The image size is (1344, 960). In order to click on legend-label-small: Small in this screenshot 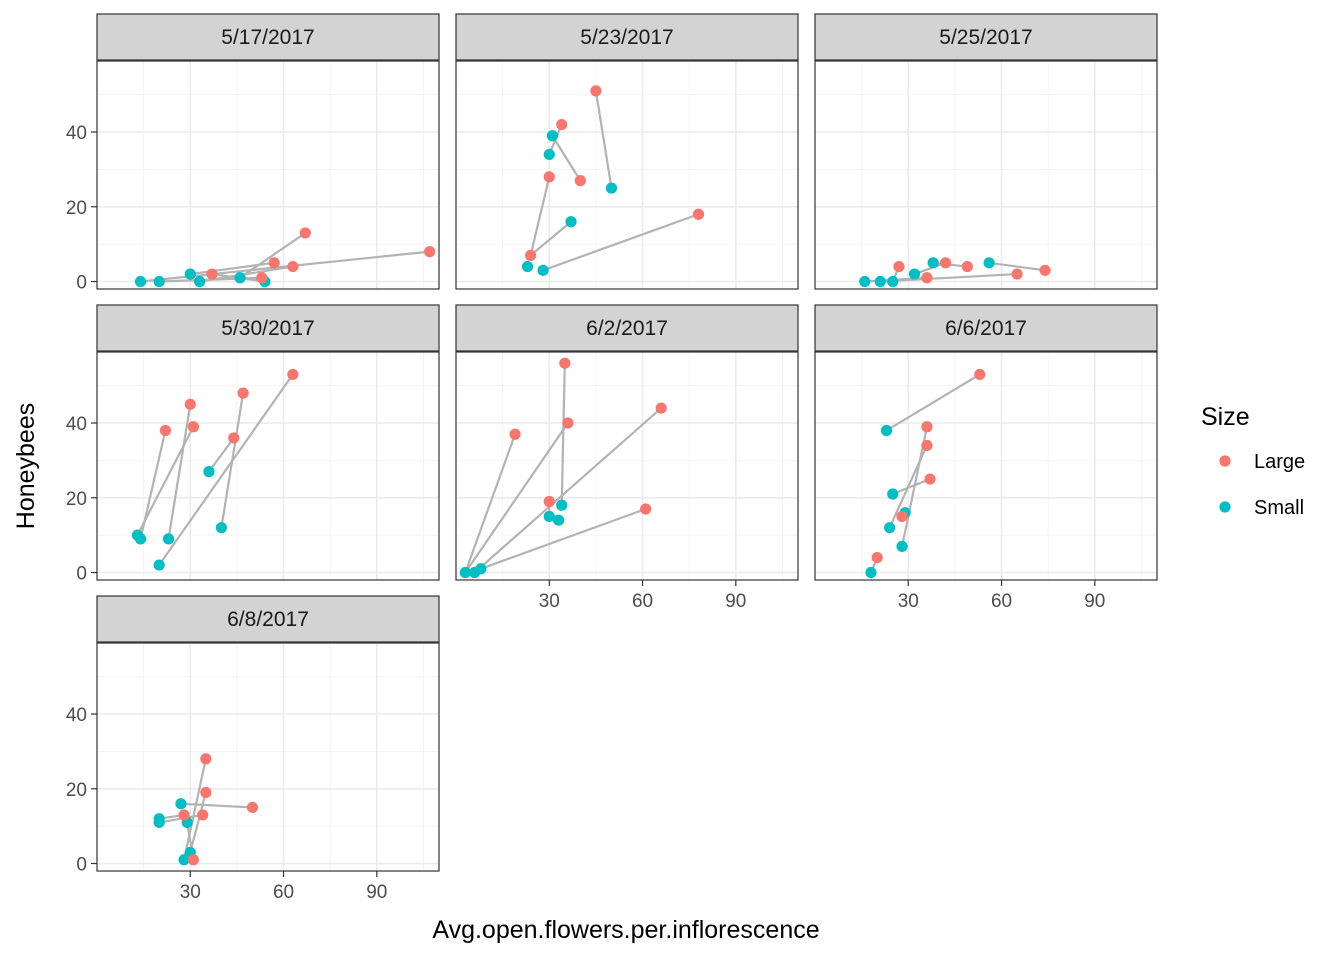, I will do `click(1279, 508)`.